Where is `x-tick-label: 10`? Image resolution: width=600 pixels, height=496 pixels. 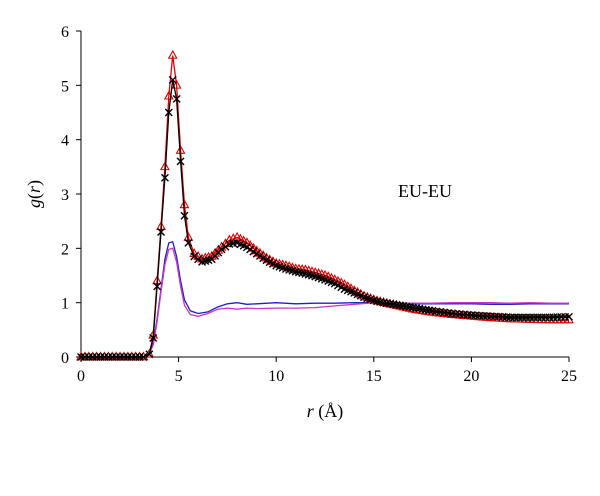
x-tick-label: 10 is located at coordinates (276, 376).